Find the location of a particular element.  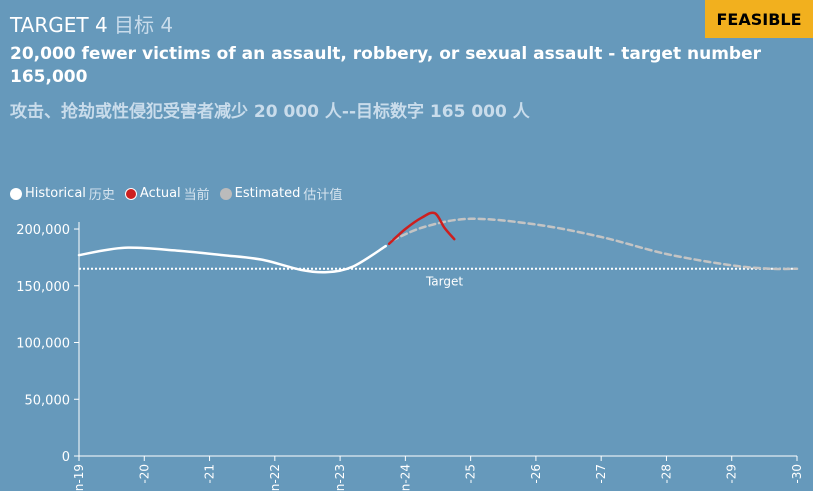

series-line-historical is located at coordinates (232, 259).